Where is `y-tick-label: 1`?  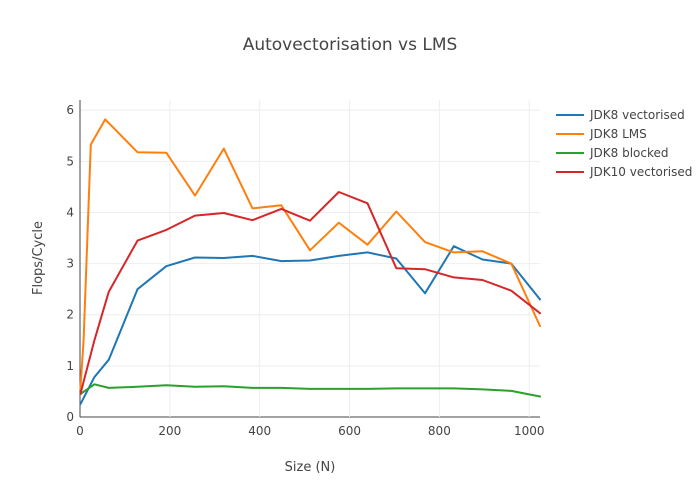
y-tick-label: 1 is located at coordinates (70, 366).